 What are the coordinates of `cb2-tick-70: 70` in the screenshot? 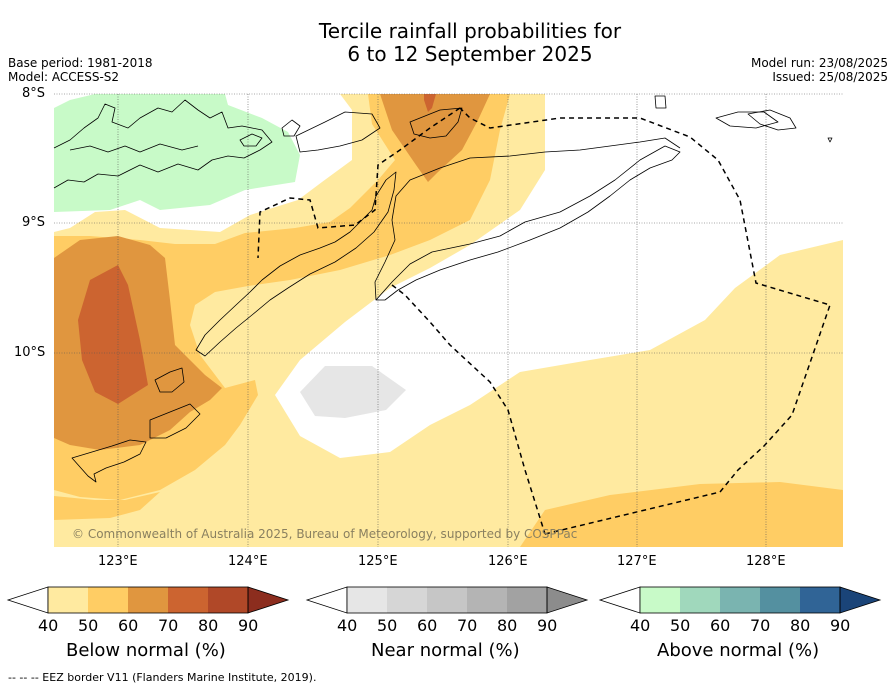 It's located at (467, 625).